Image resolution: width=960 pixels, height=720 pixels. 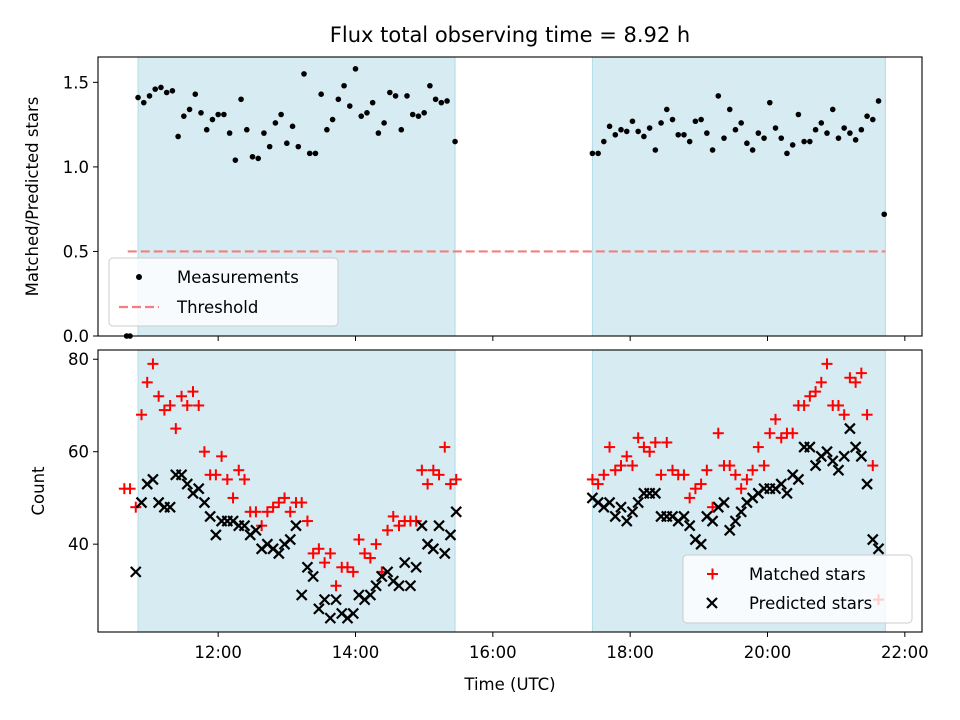 What do you see at coordinates (509, 684) in the screenshot?
I see `x-axis-label: Time (UTC)` at bounding box center [509, 684].